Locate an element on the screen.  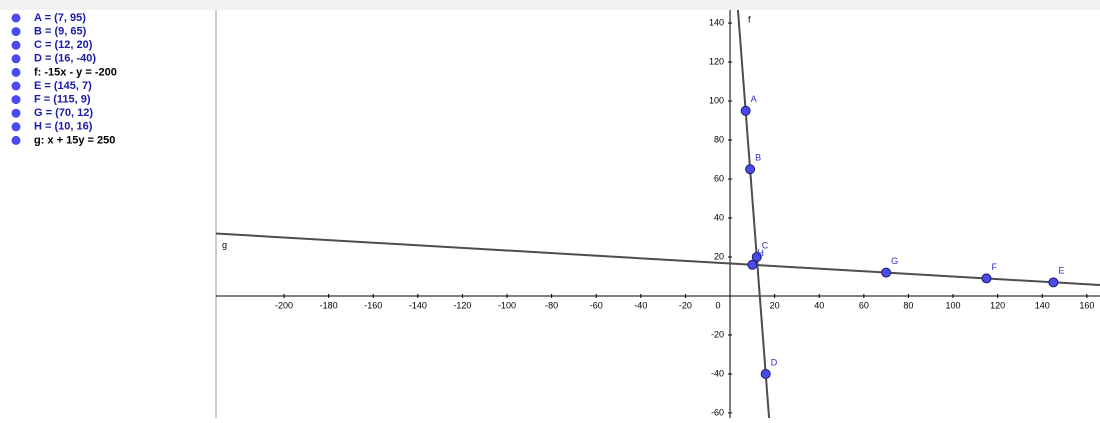
x-tick-label: 20 is located at coordinates (775, 305).